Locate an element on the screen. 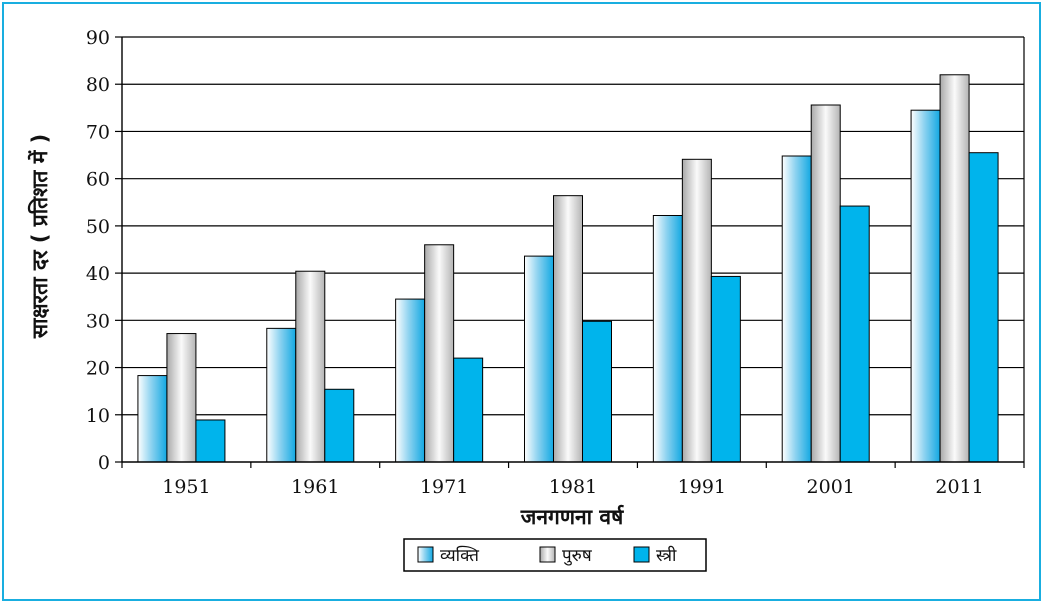  y-tick-label: 30 is located at coordinates (98, 321).